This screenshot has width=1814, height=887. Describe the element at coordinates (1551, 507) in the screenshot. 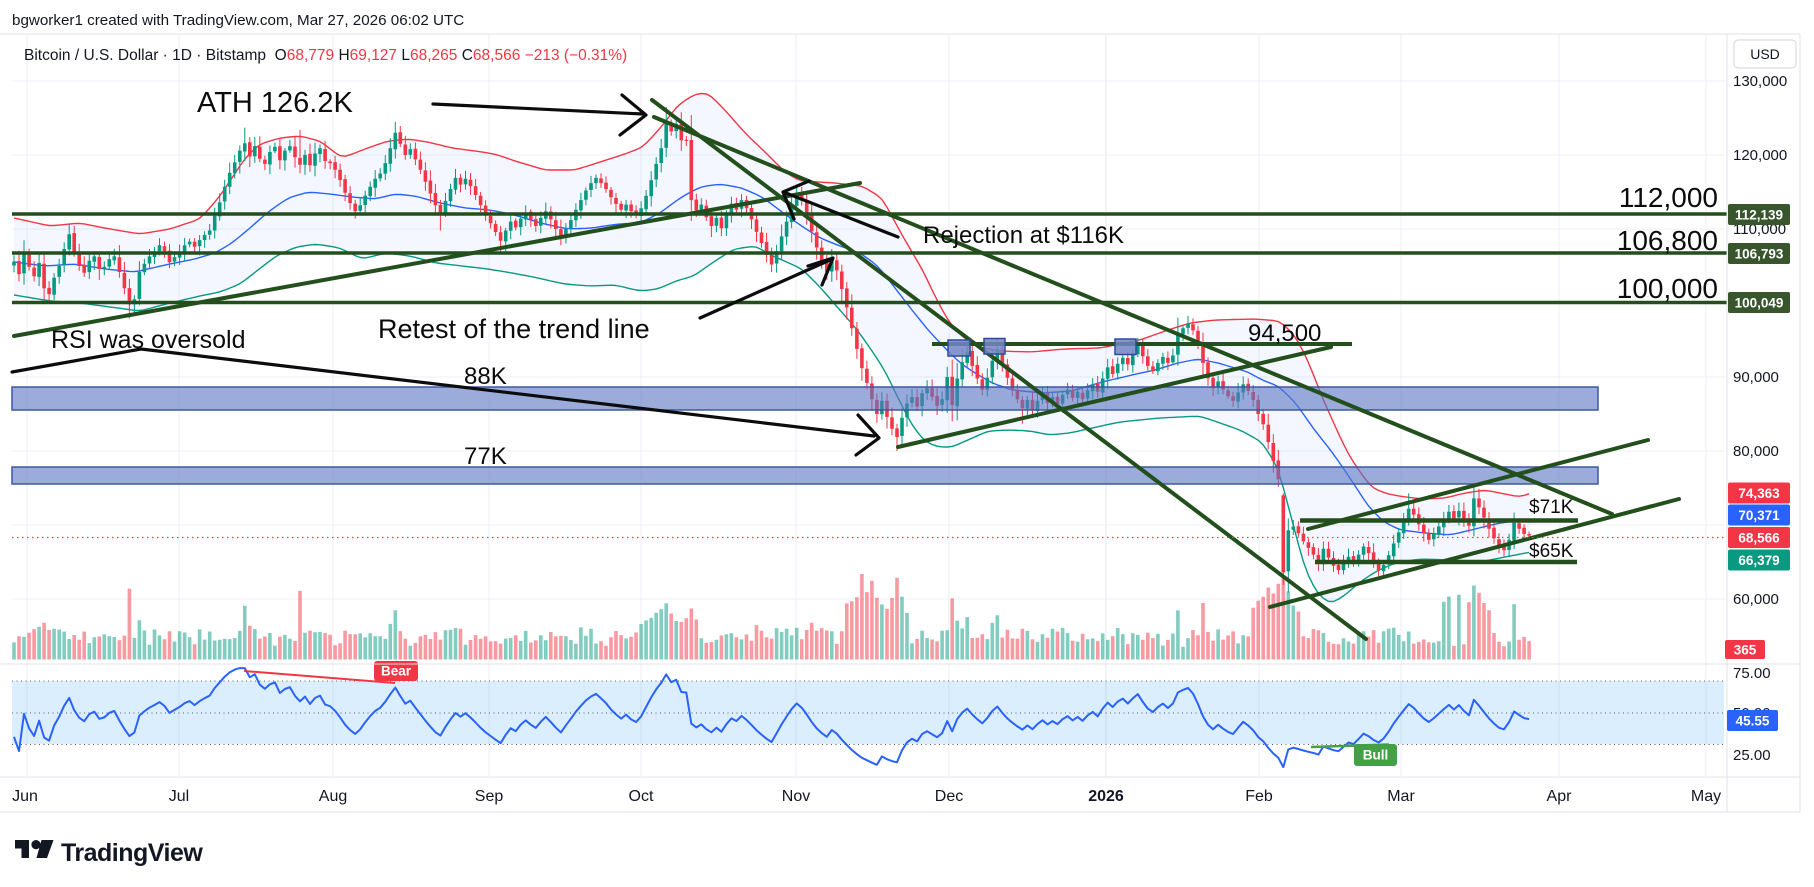

I see `svg-text: $71K` at that location.